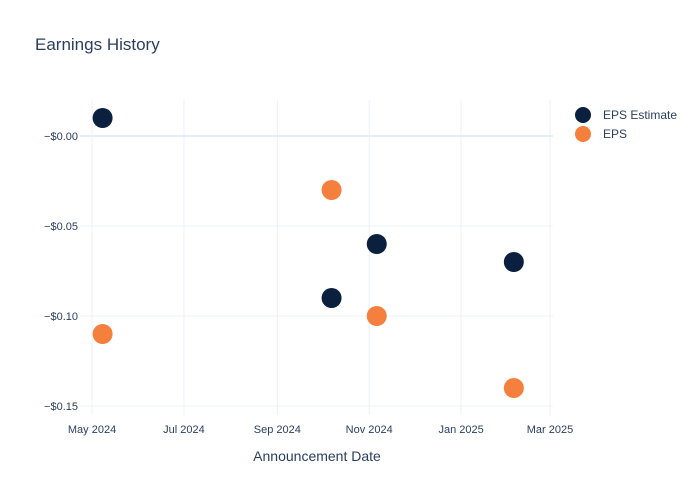 The height and width of the screenshot is (500, 700). What do you see at coordinates (460, 430) in the screenshot?
I see `x-tick-label: Jan 2025` at bounding box center [460, 430].